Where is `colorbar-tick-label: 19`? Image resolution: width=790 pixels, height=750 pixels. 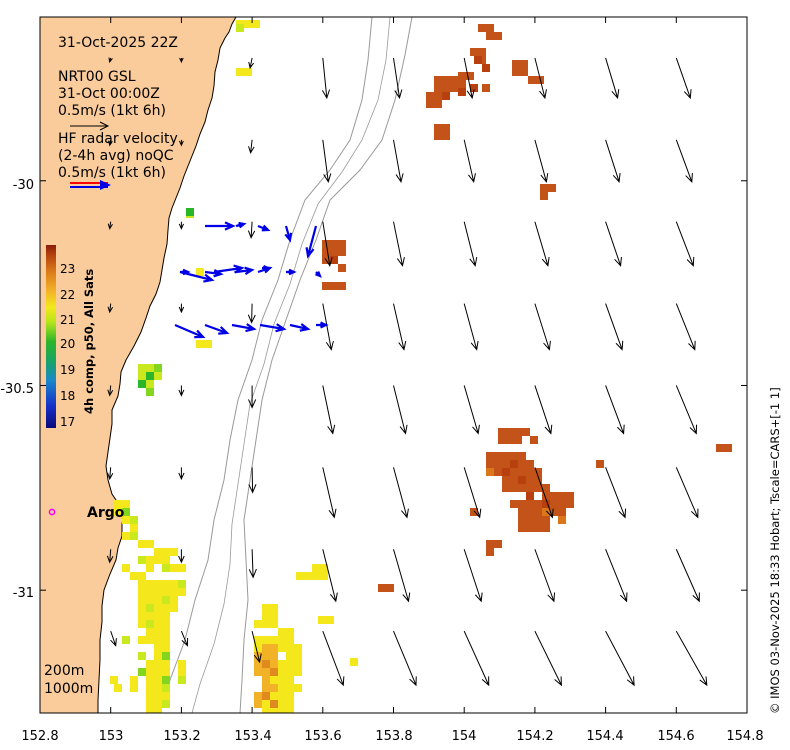 colorbar-tick-label: 19 is located at coordinates (67, 370).